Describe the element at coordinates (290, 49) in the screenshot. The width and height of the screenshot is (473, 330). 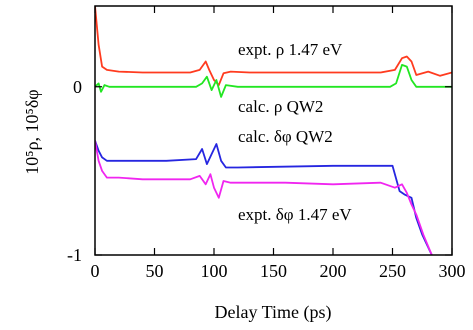
I see `series-label-expt-rho: expt. ρ 1.47 eV` at that location.